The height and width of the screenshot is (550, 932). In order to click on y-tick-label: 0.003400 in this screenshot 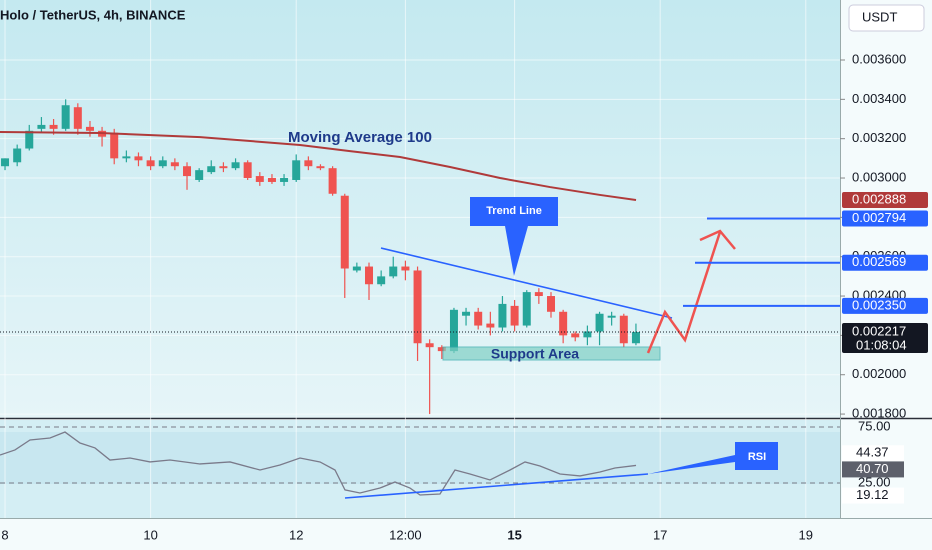, I will do `click(879, 98)`.